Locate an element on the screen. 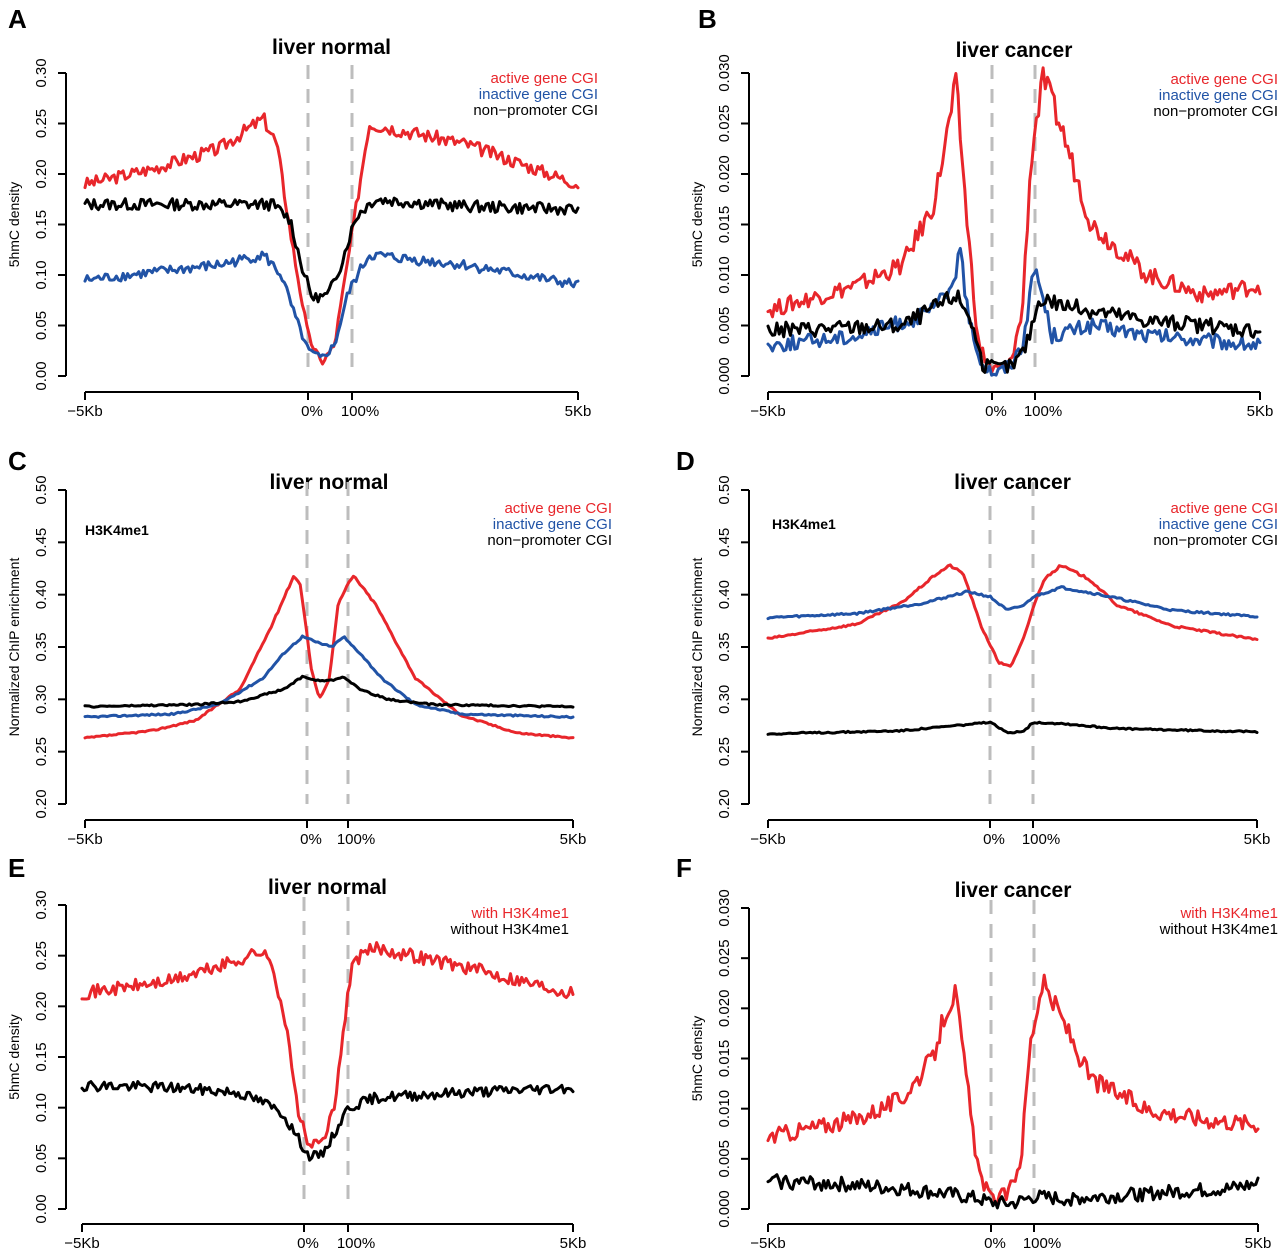 The width and height of the screenshot is (1280, 1249). y-tick-label: 0.05 is located at coordinates (41, 1158).